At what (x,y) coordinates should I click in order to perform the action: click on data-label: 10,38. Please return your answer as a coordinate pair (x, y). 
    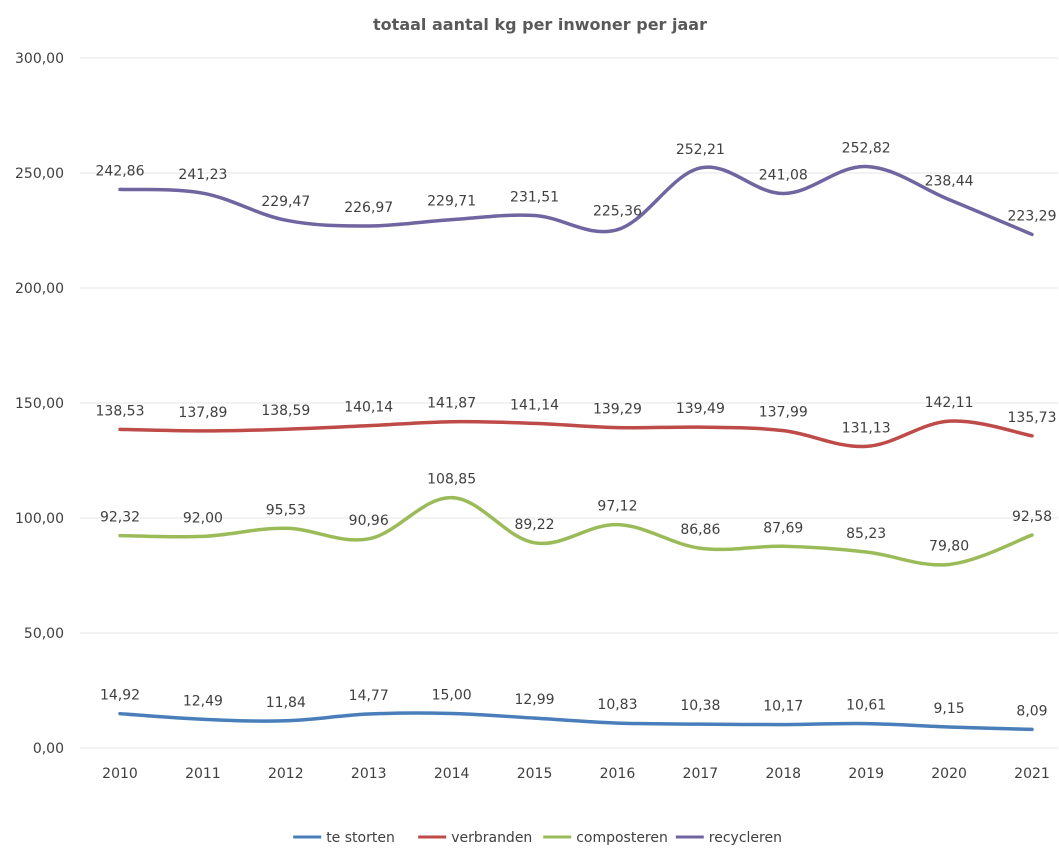
    Looking at the image, I should click on (700, 706).